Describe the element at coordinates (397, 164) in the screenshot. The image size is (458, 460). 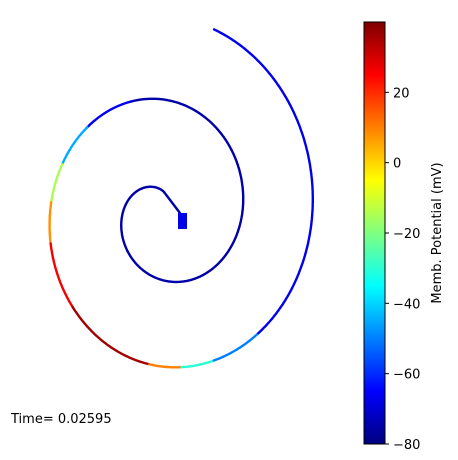
I see `colorbar-tick-label: 0` at that location.